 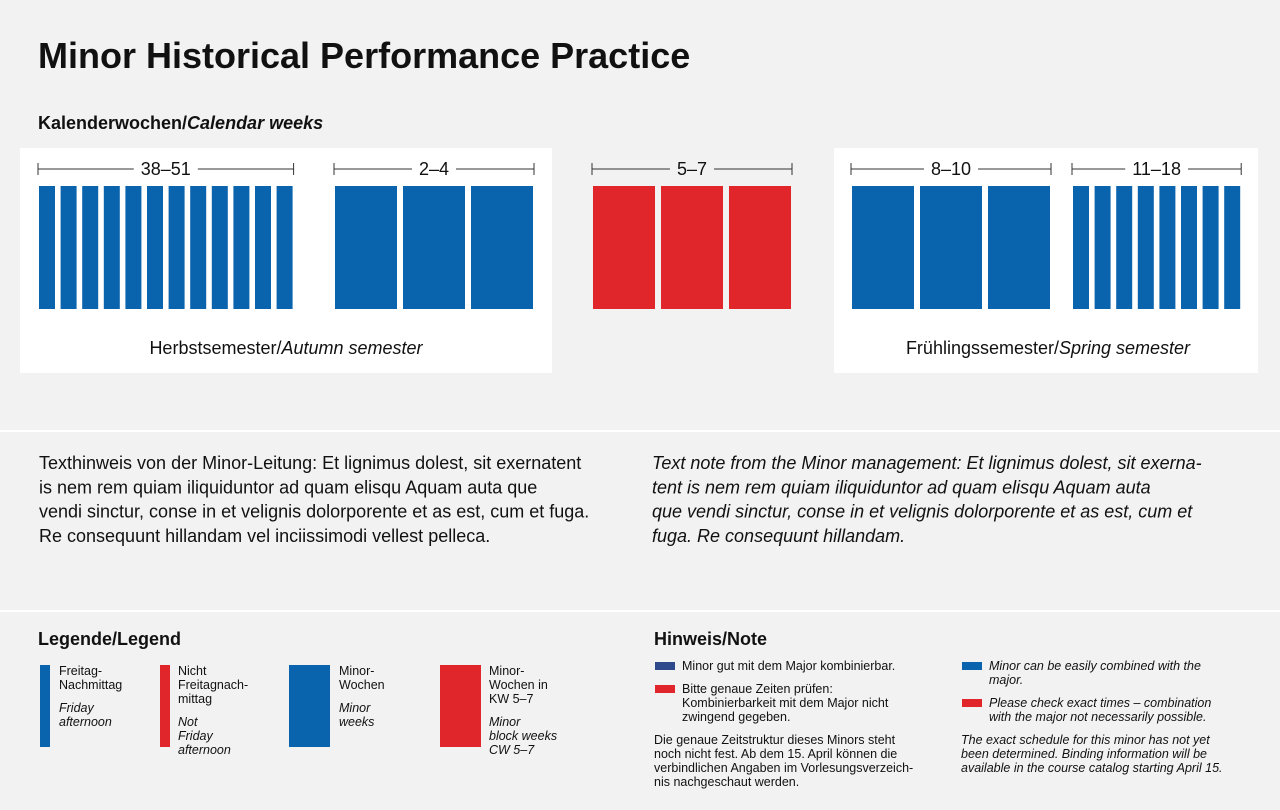 I want to click on text-line: Not, so click(x=188, y=722).